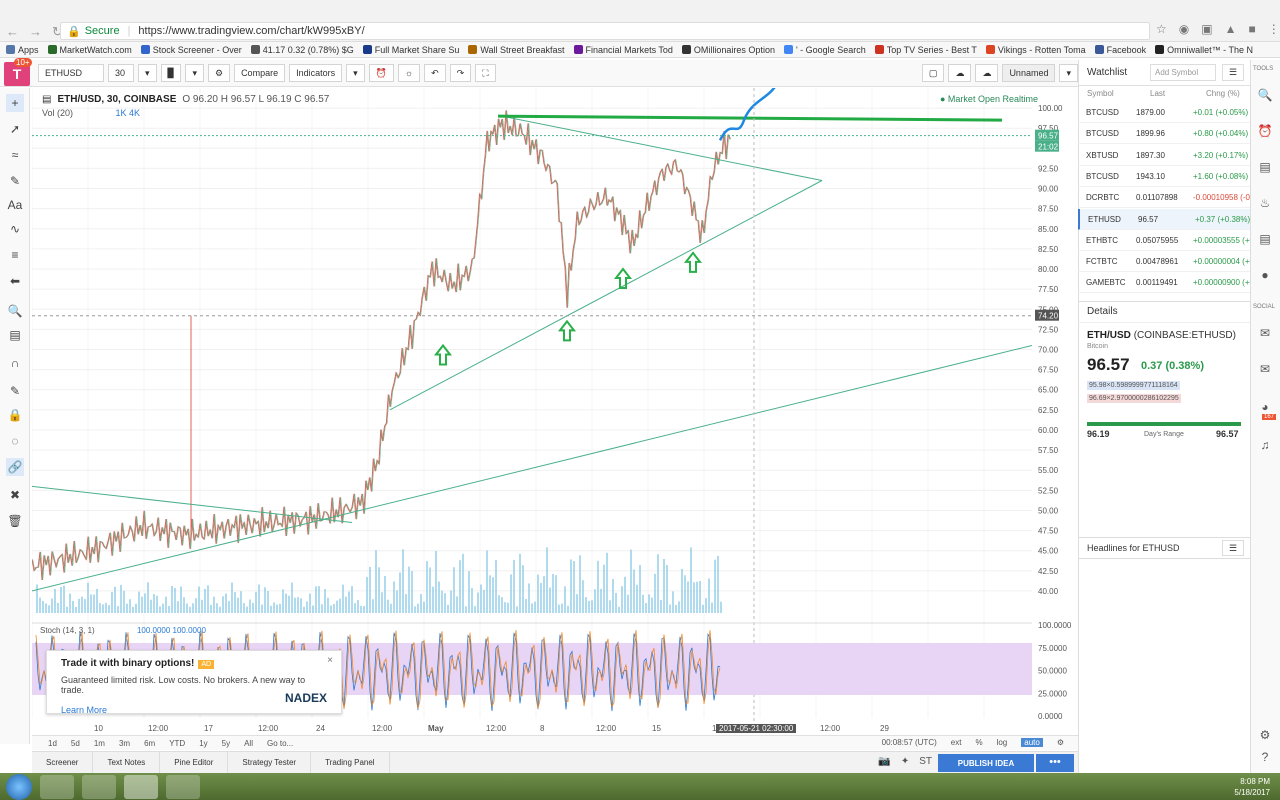  What do you see at coordinates (1060, 742) in the screenshot?
I see `axis-settings-icon: ⚙` at bounding box center [1060, 742].